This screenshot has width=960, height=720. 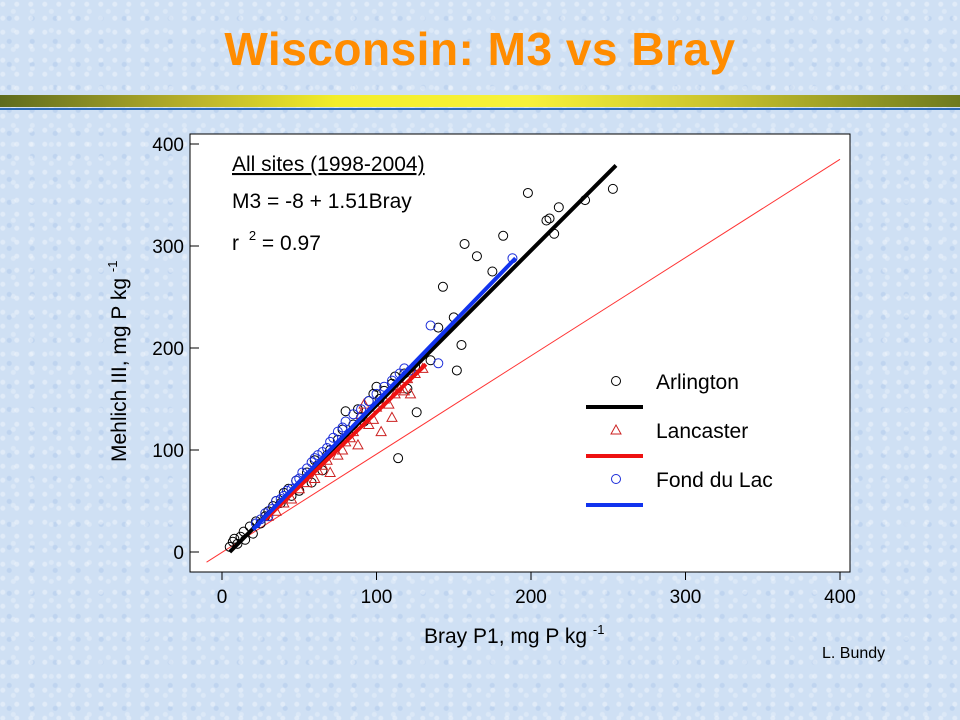 I want to click on x-tick-label: 100, so click(x=377, y=597).